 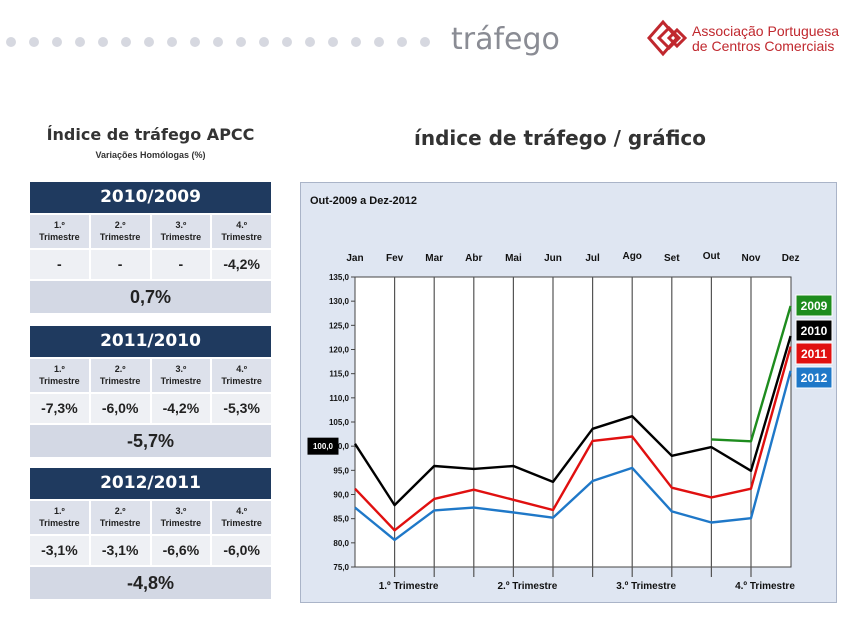 I want to click on quarter-value-row: -7,3% -6,0% -4,2% -5,3%, so click(x=150, y=408).